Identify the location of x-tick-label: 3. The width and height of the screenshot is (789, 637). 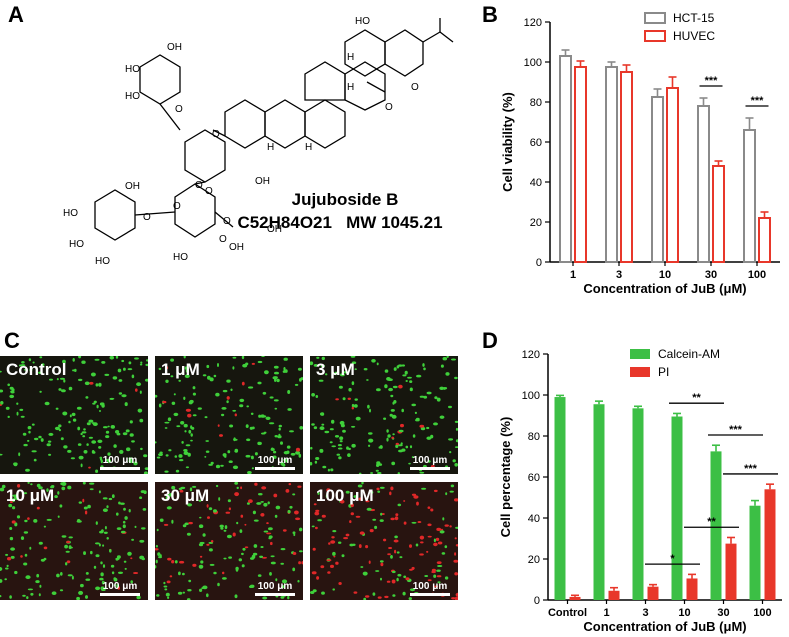
(619, 275).